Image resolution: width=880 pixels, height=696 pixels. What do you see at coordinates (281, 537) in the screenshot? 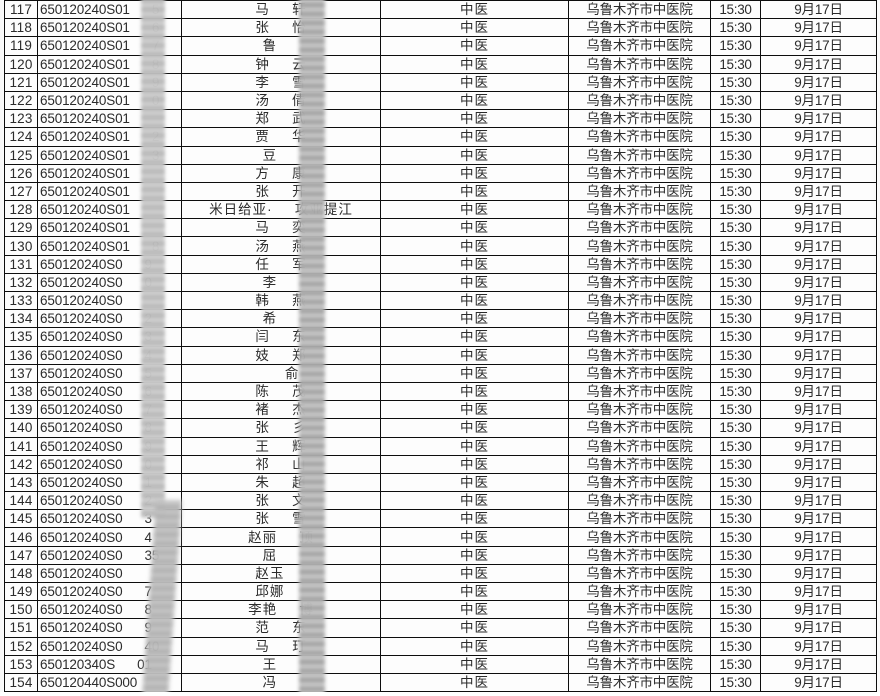
I see `patient-name-cell: 赵丽 顶` at bounding box center [281, 537].